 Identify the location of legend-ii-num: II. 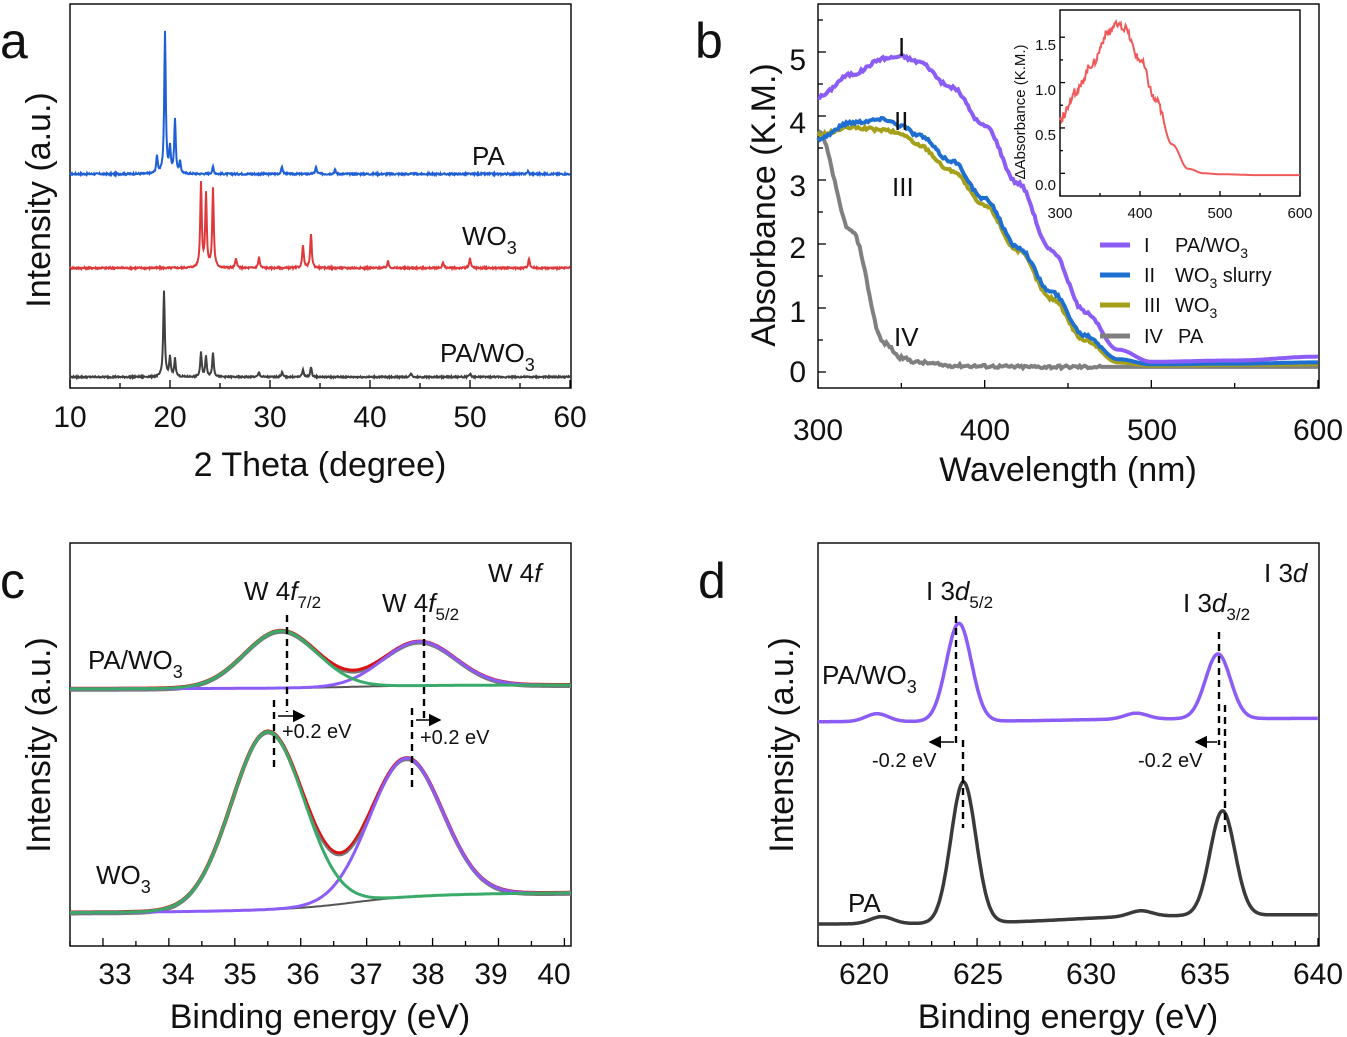
(1149, 276).